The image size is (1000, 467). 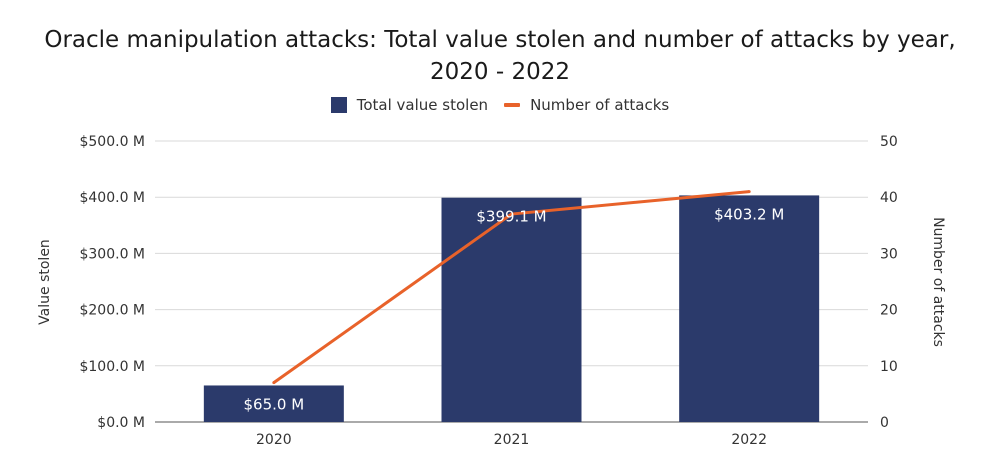 I want to click on y-tick-label-left: $200.0 M, so click(x=112, y=311).